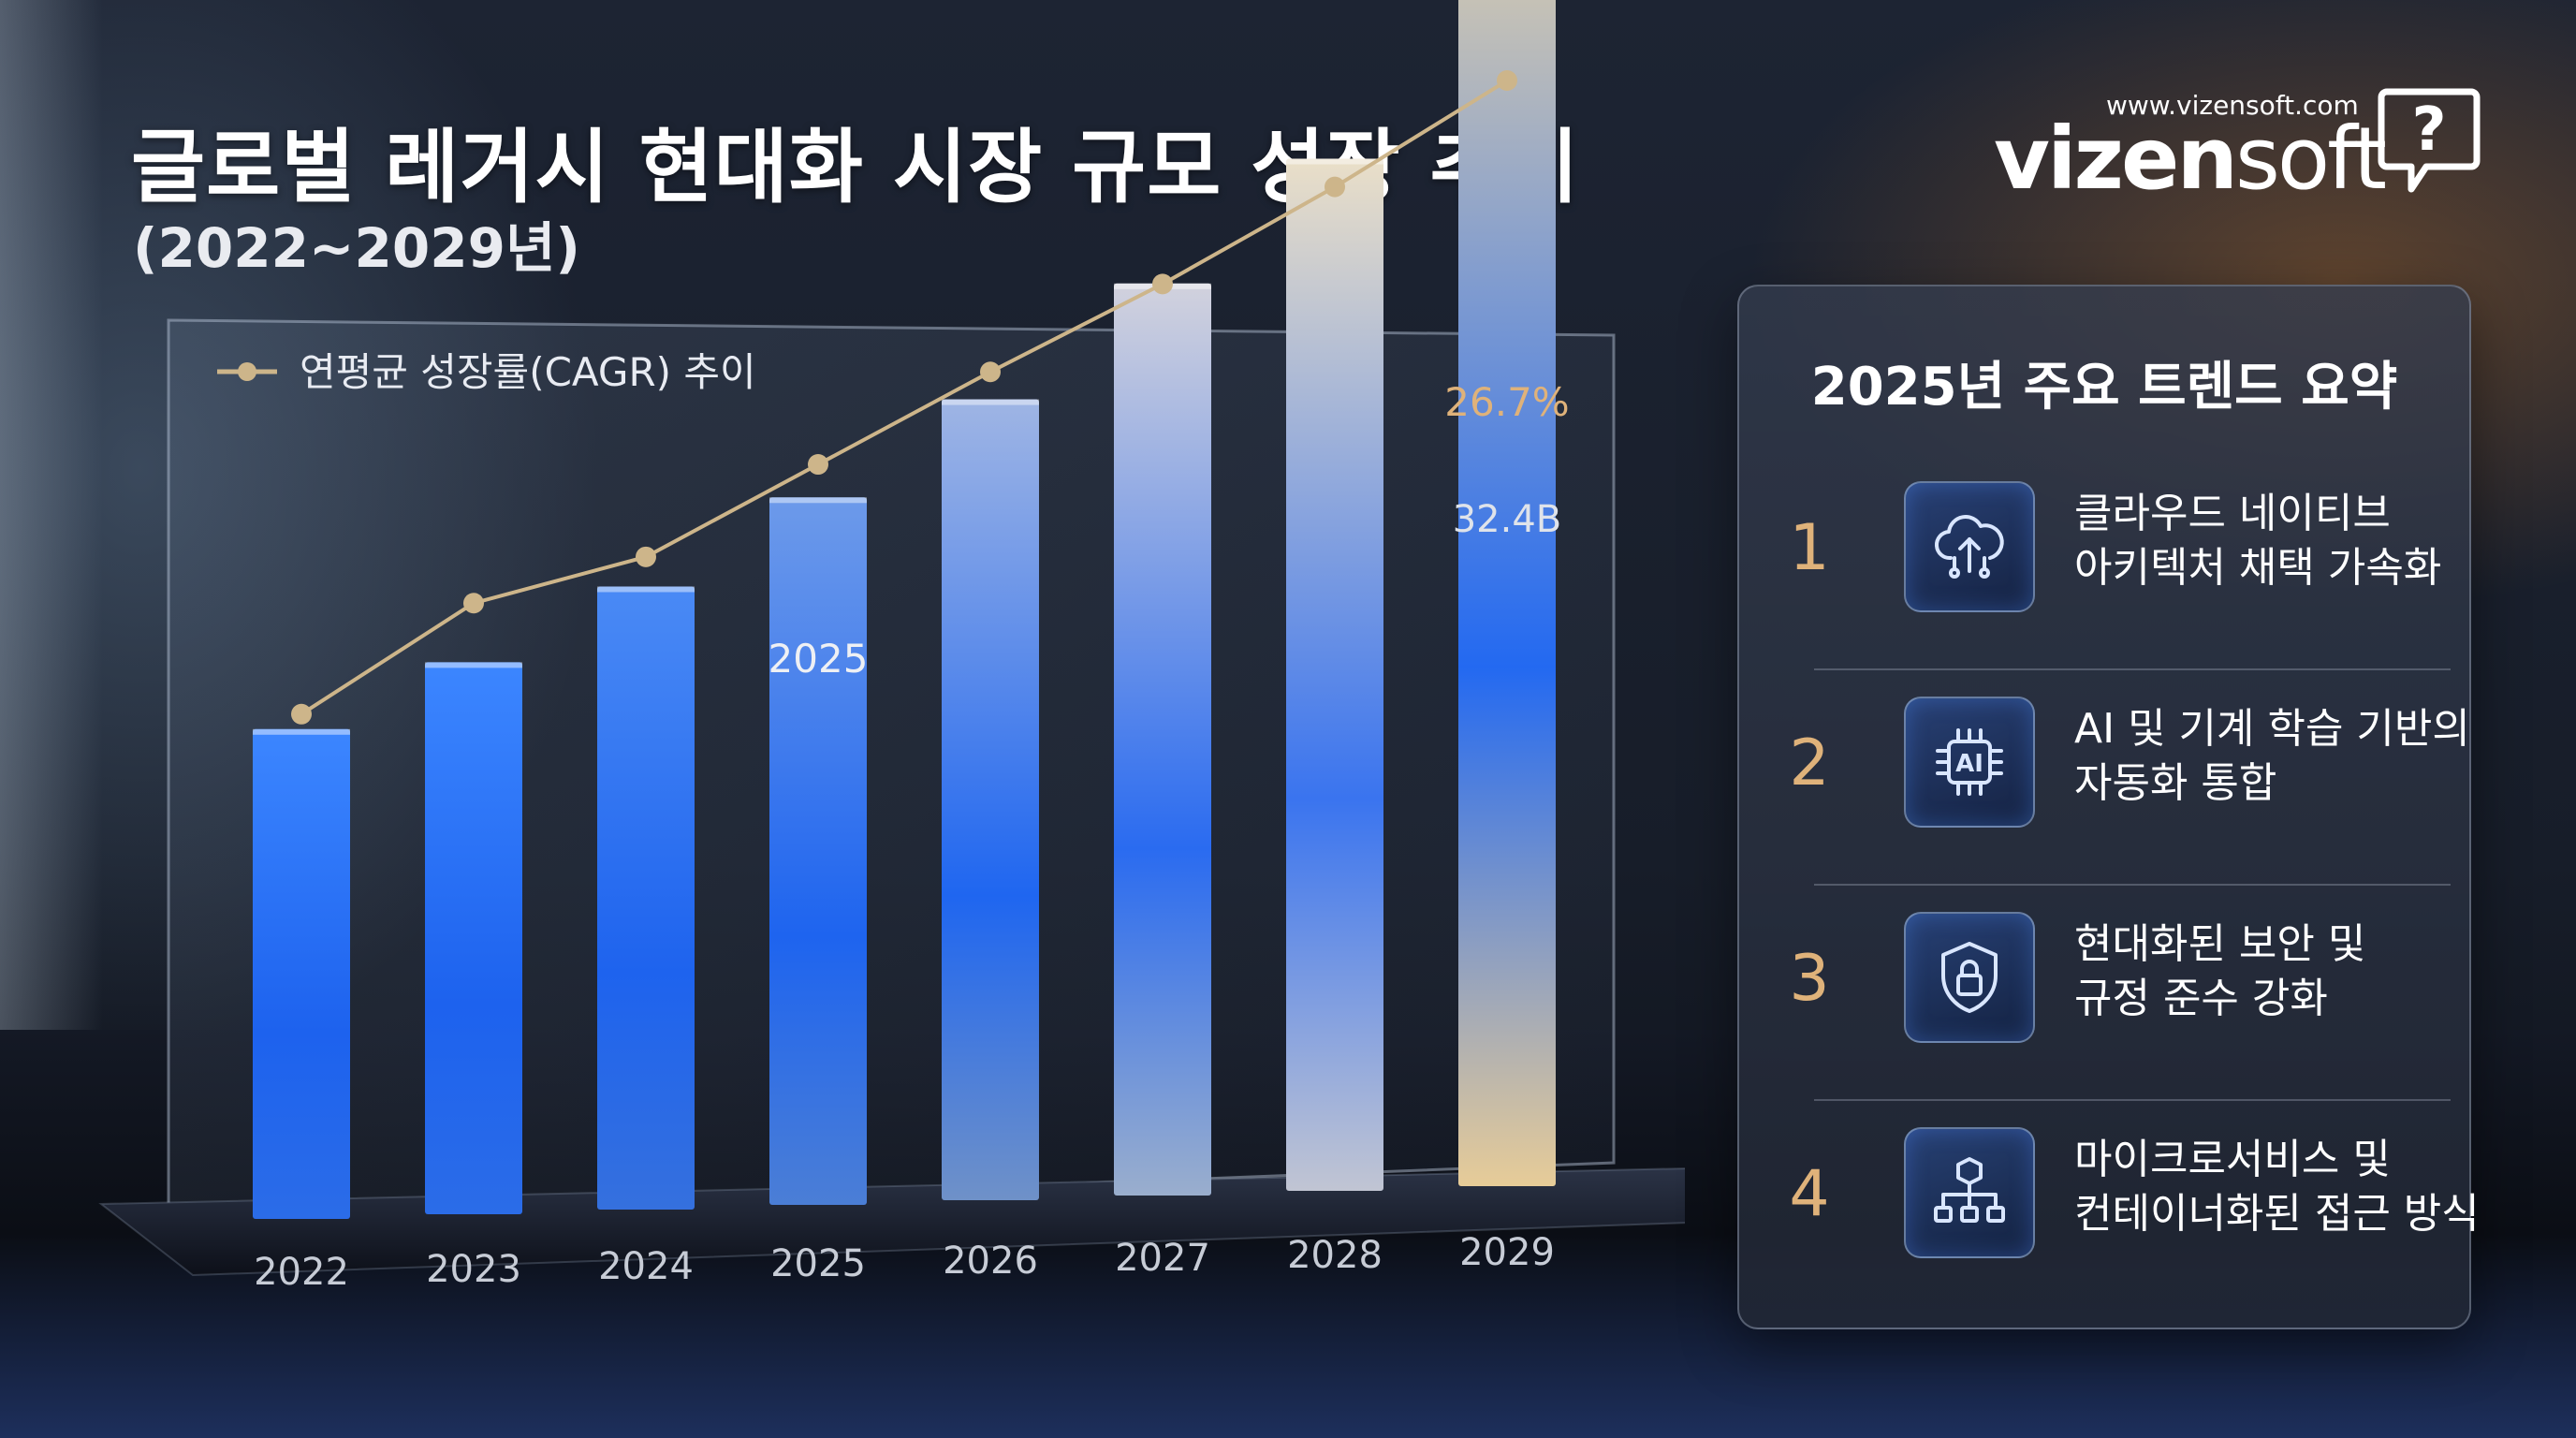 Image resolution: width=2576 pixels, height=1438 pixels. I want to click on trend-number: 1, so click(1809, 548).